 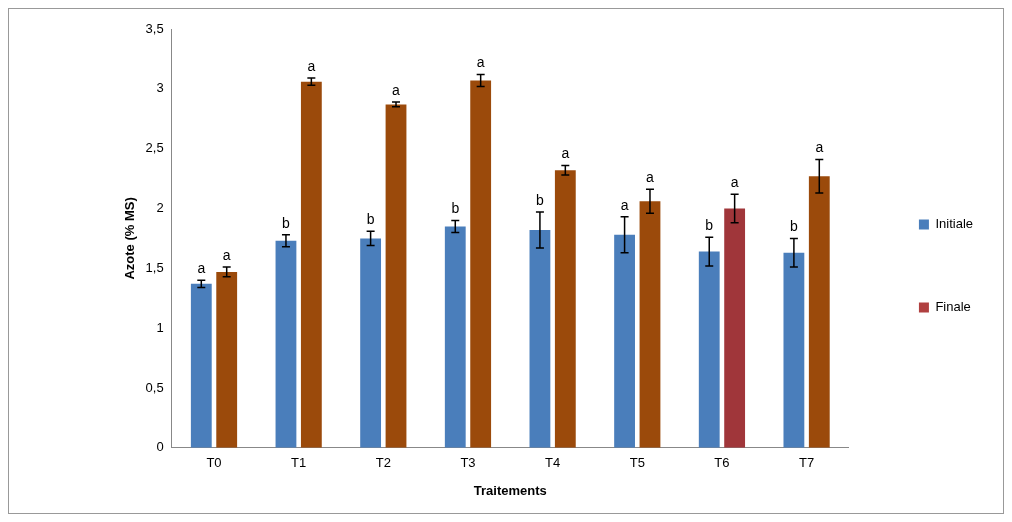 I want to click on legend-label: Initiale, so click(x=954, y=224).